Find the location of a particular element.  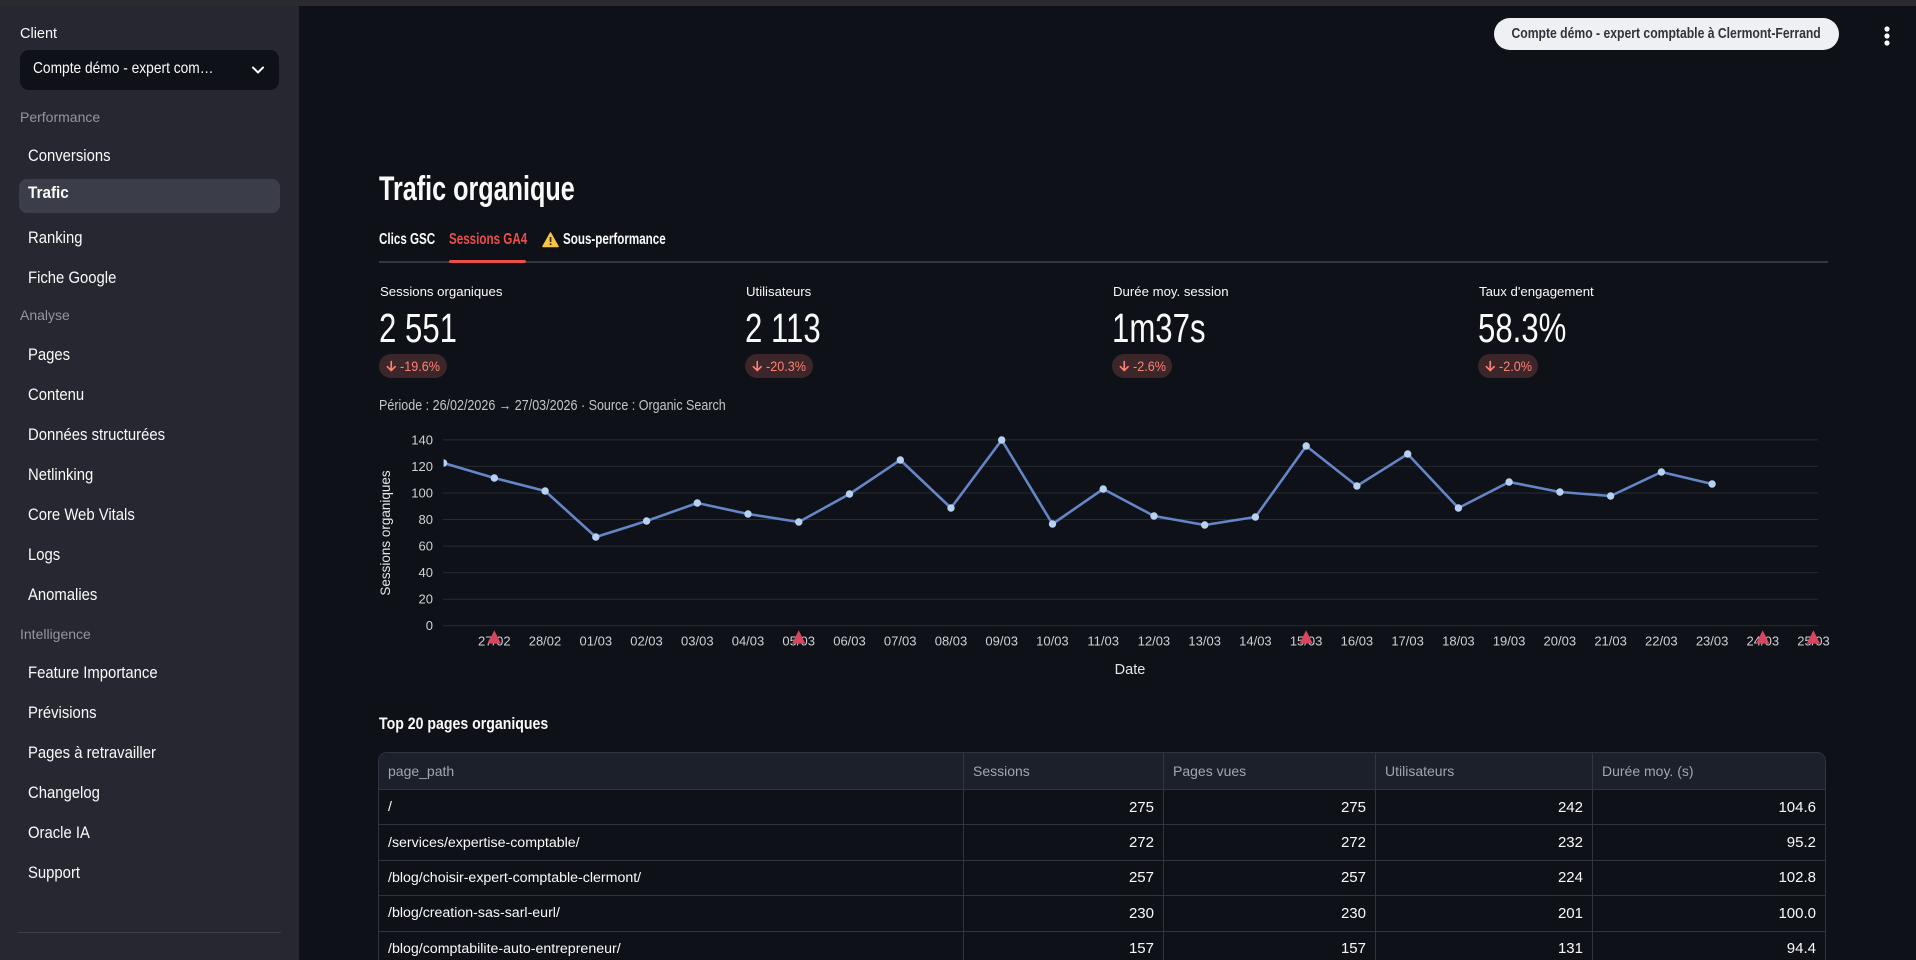

svg-text: 17/03 is located at coordinates (1407, 641).